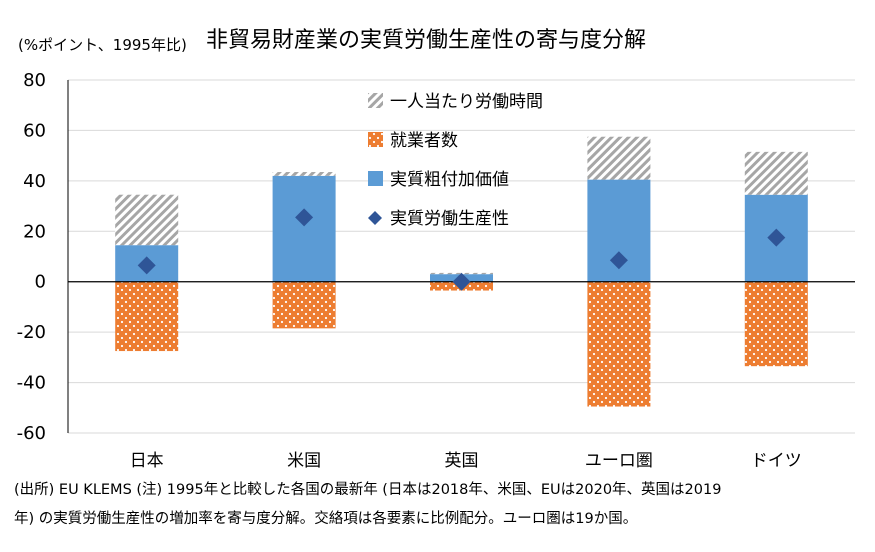 The height and width of the screenshot is (552, 875). Describe the element at coordinates (619, 461) in the screenshot. I see `x-tick-label: ユーロ圏` at that location.